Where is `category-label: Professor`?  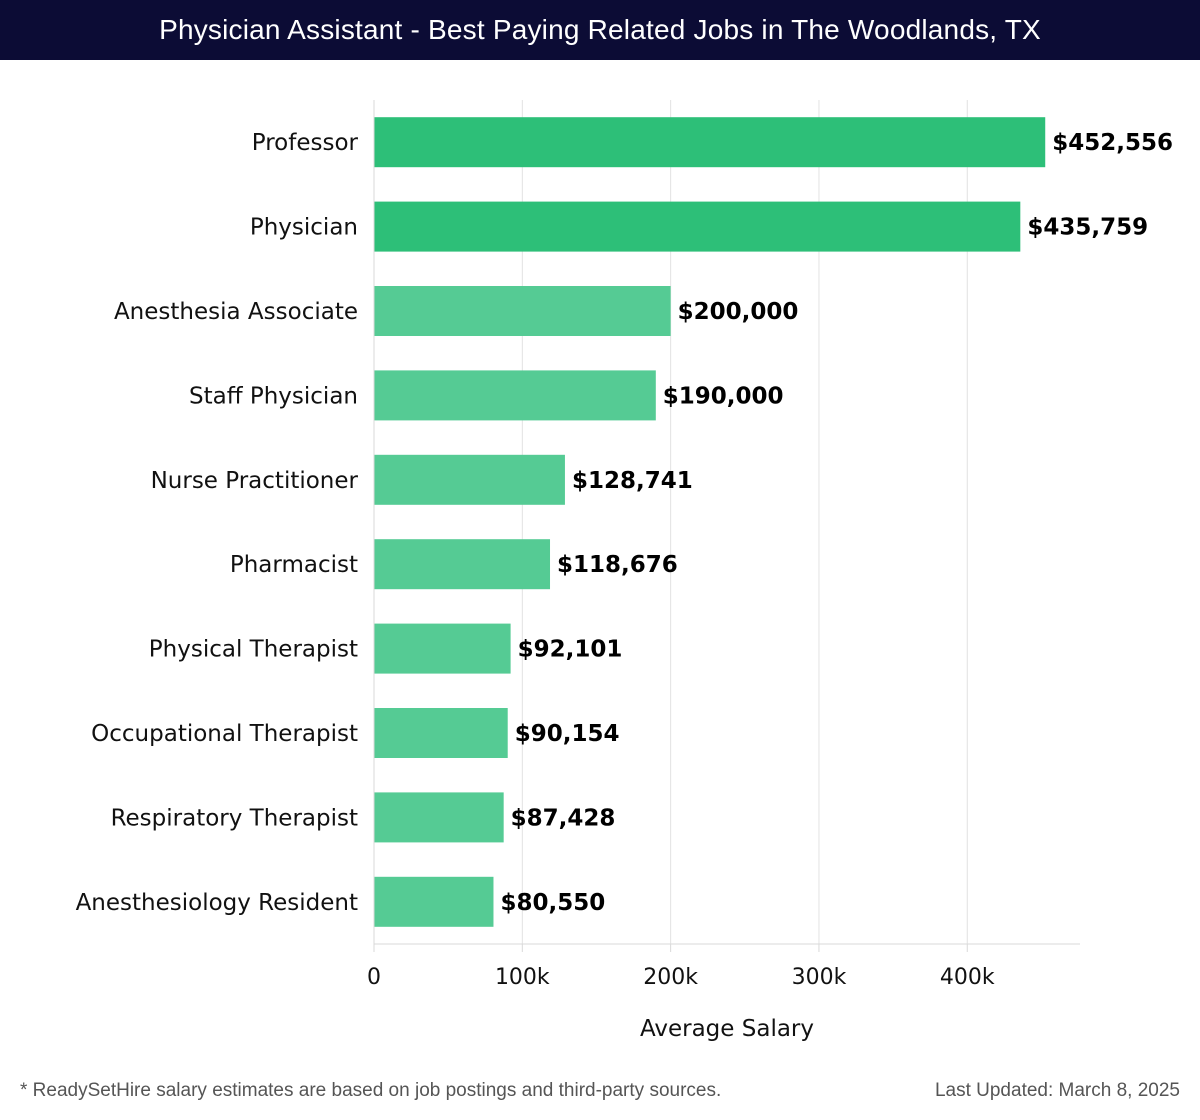
category-label: Professor is located at coordinates (305, 143).